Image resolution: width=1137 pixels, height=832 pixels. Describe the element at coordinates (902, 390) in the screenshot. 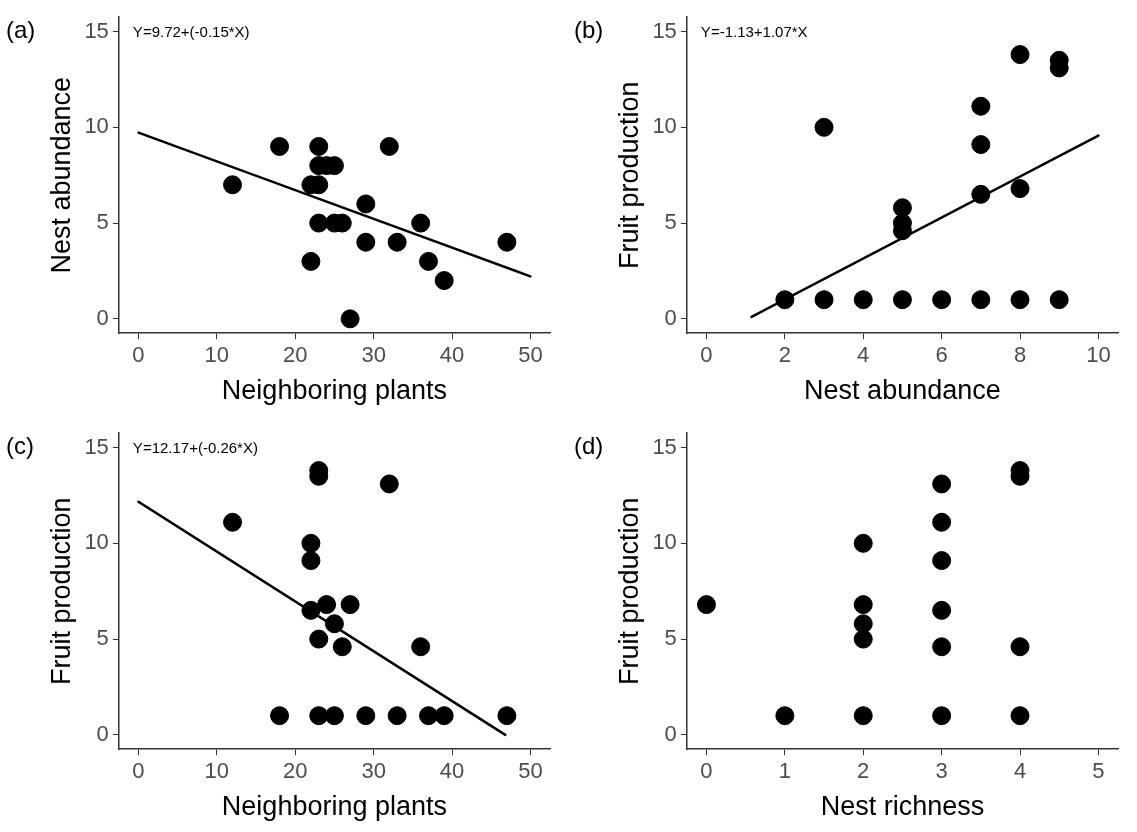

I see `x-axis-title: Nest abundance` at that location.